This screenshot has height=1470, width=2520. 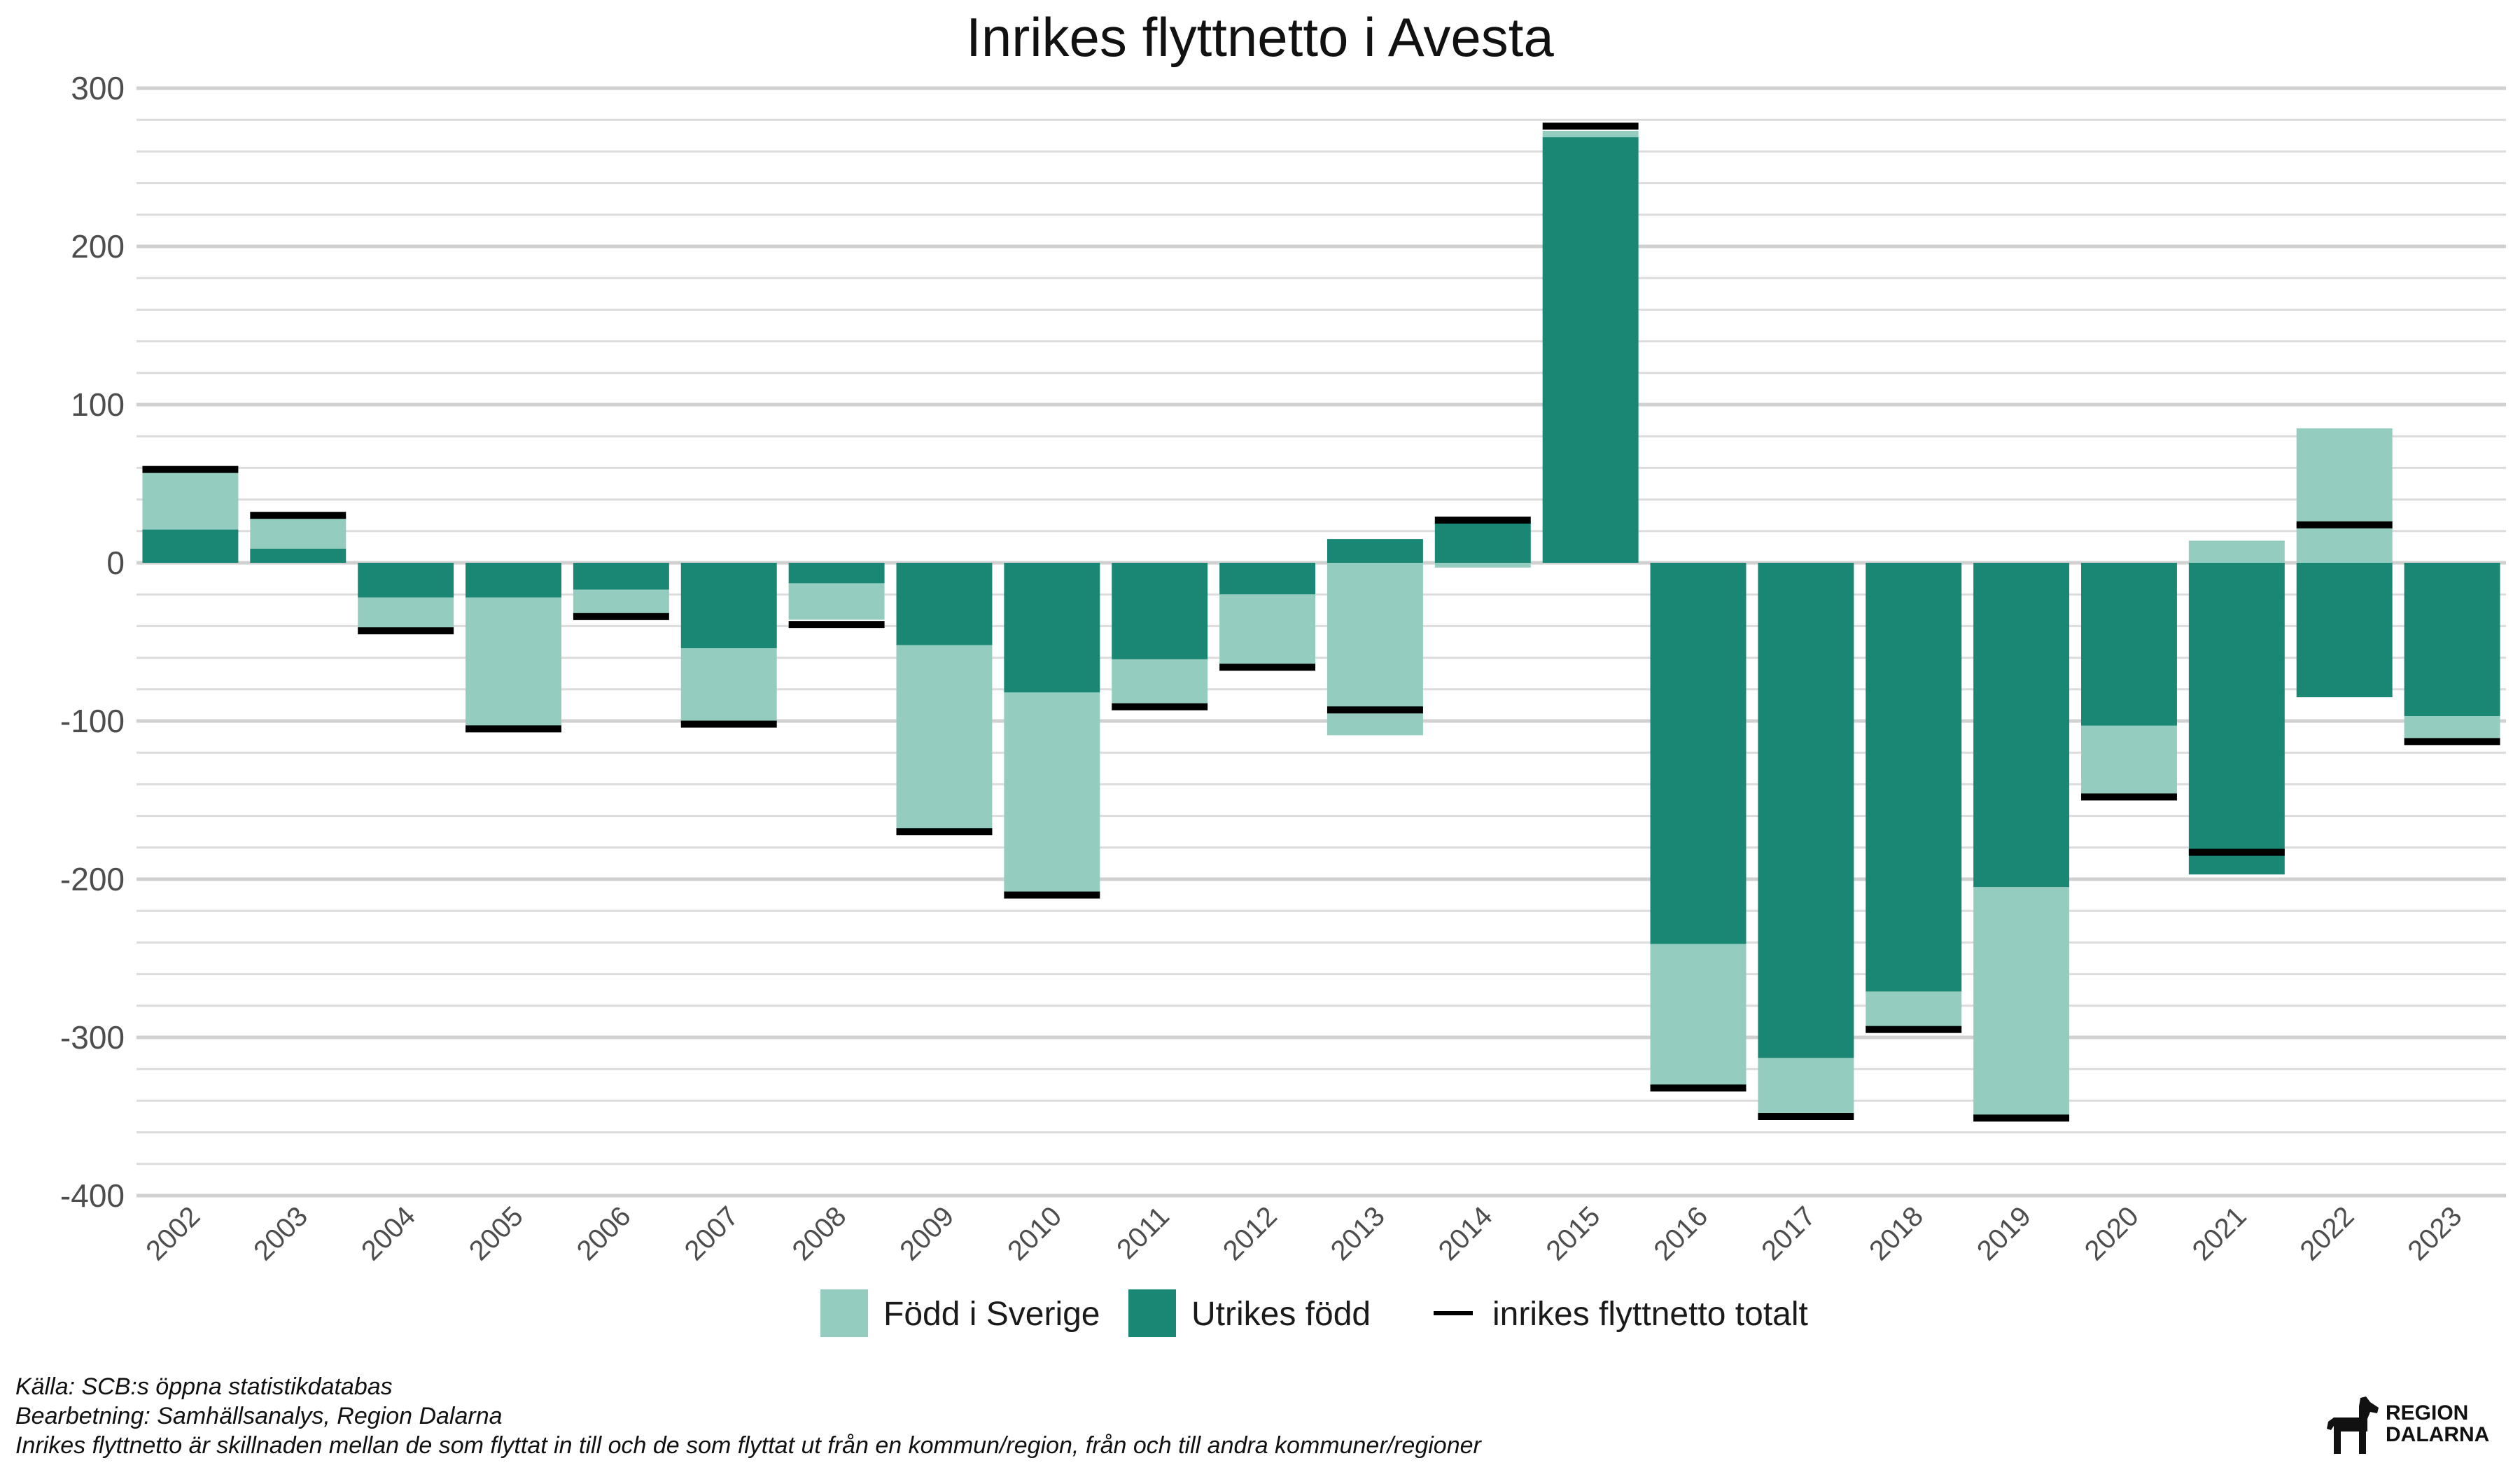 I want to click on x-tick-label: 2011, so click(x=1143, y=1232).